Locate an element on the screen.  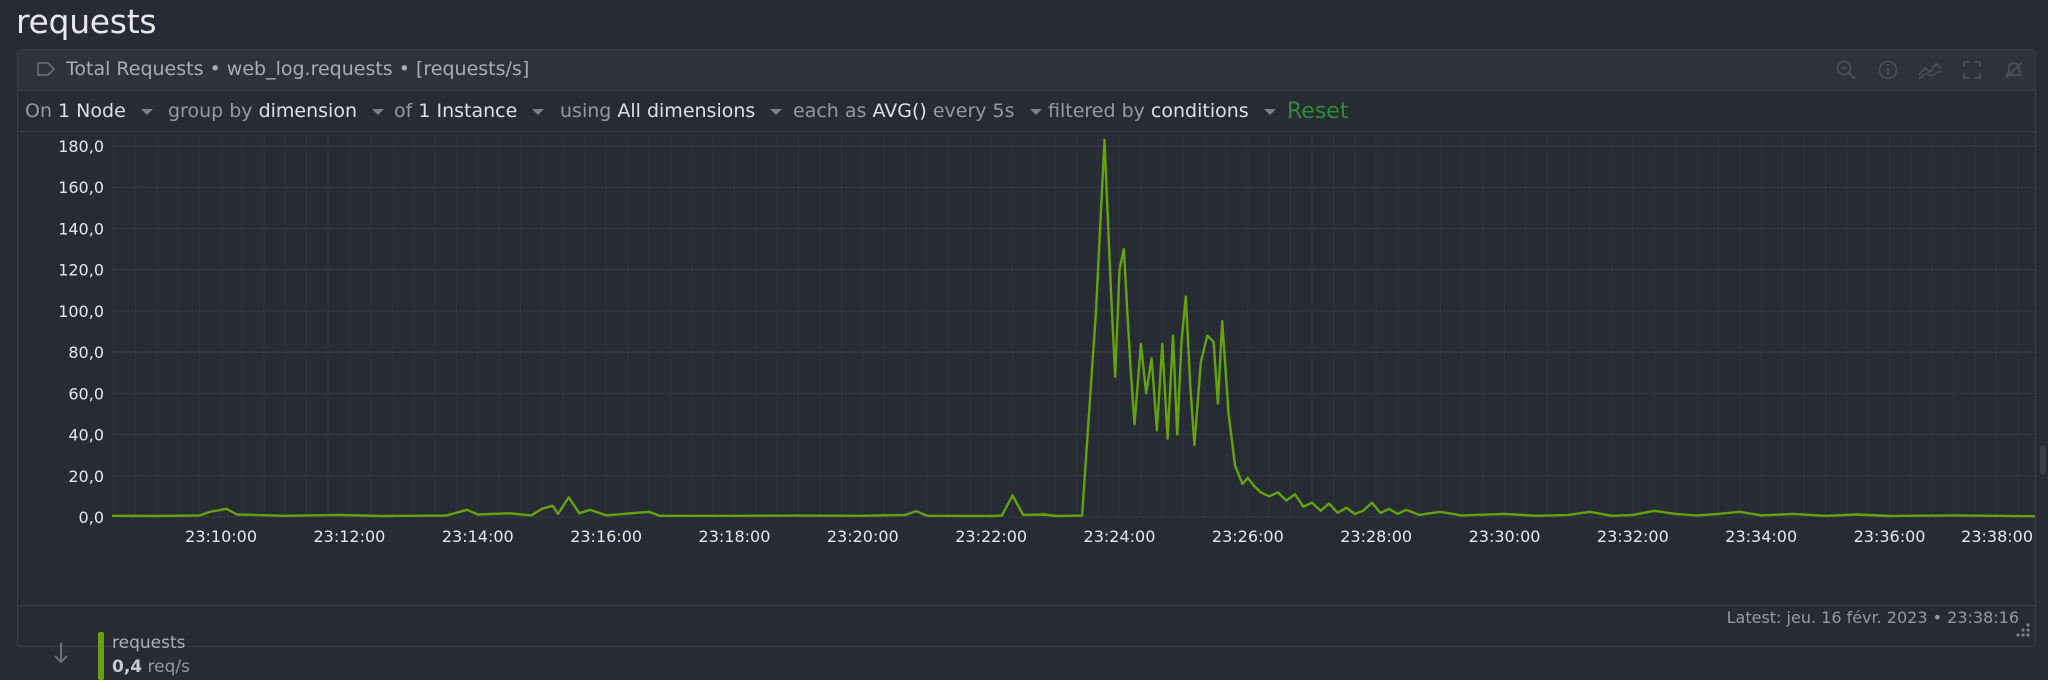
legend-series-name: requests is located at coordinates (149, 643).